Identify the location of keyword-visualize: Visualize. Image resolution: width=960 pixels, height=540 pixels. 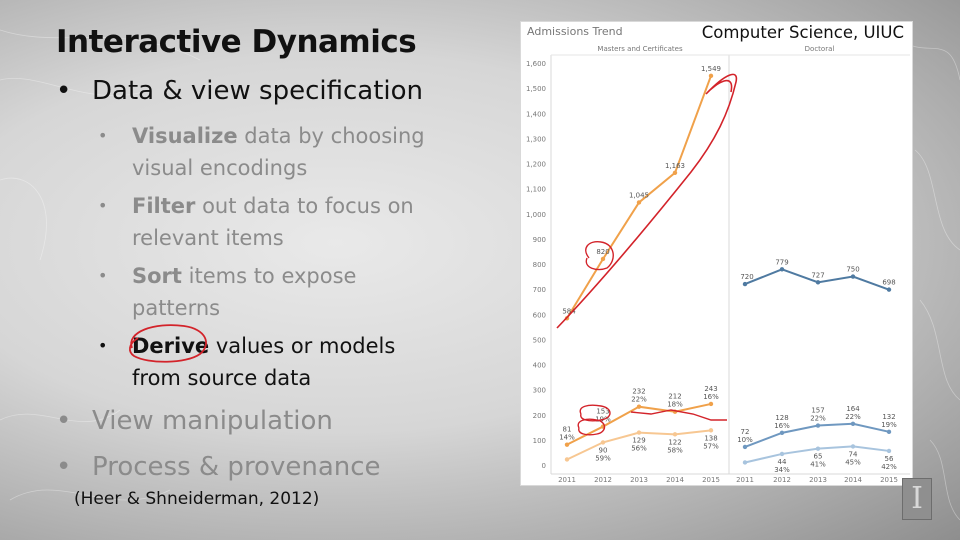
(185, 136).